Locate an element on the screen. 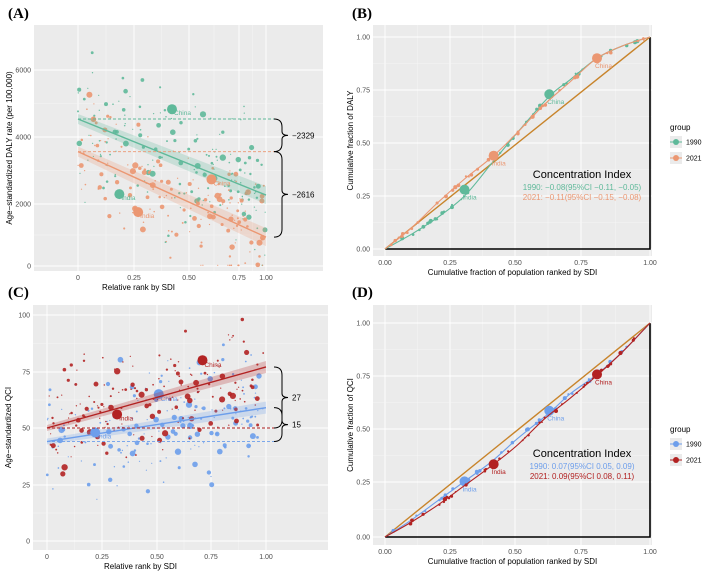 Image resolution: width=709 pixels, height=572 pixels. y-tick-label: 75 is located at coordinates (26, 373).